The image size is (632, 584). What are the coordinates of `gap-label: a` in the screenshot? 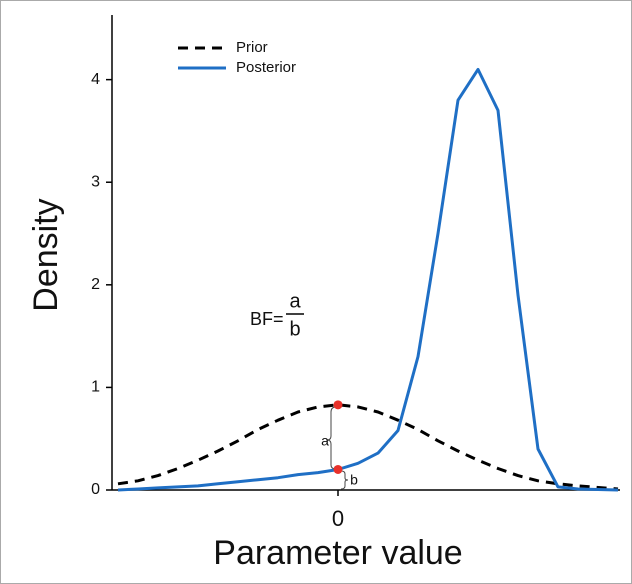 It's located at (325, 441).